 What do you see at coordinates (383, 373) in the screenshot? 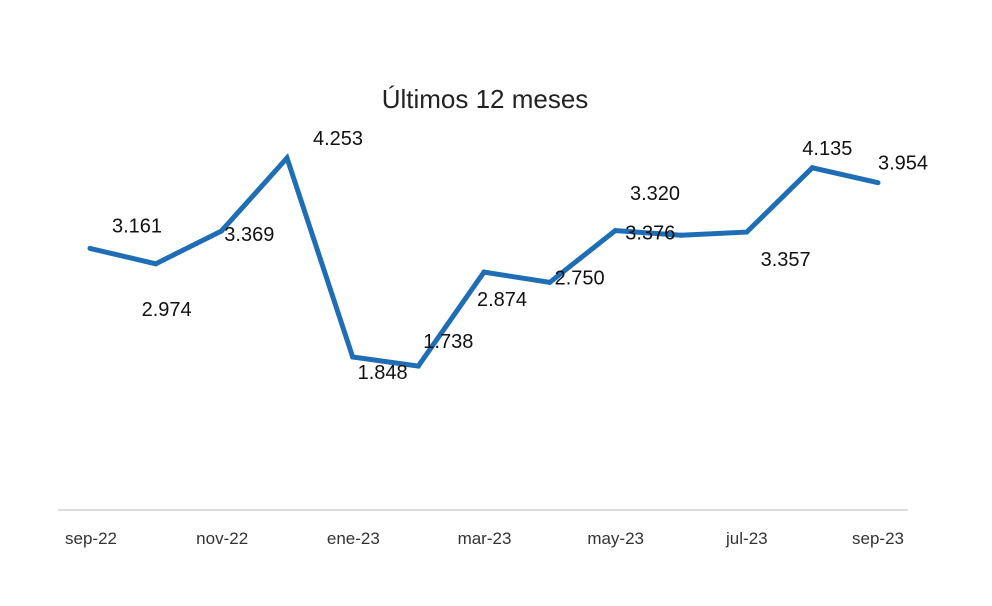
I see `data-label: 1.848` at bounding box center [383, 373].